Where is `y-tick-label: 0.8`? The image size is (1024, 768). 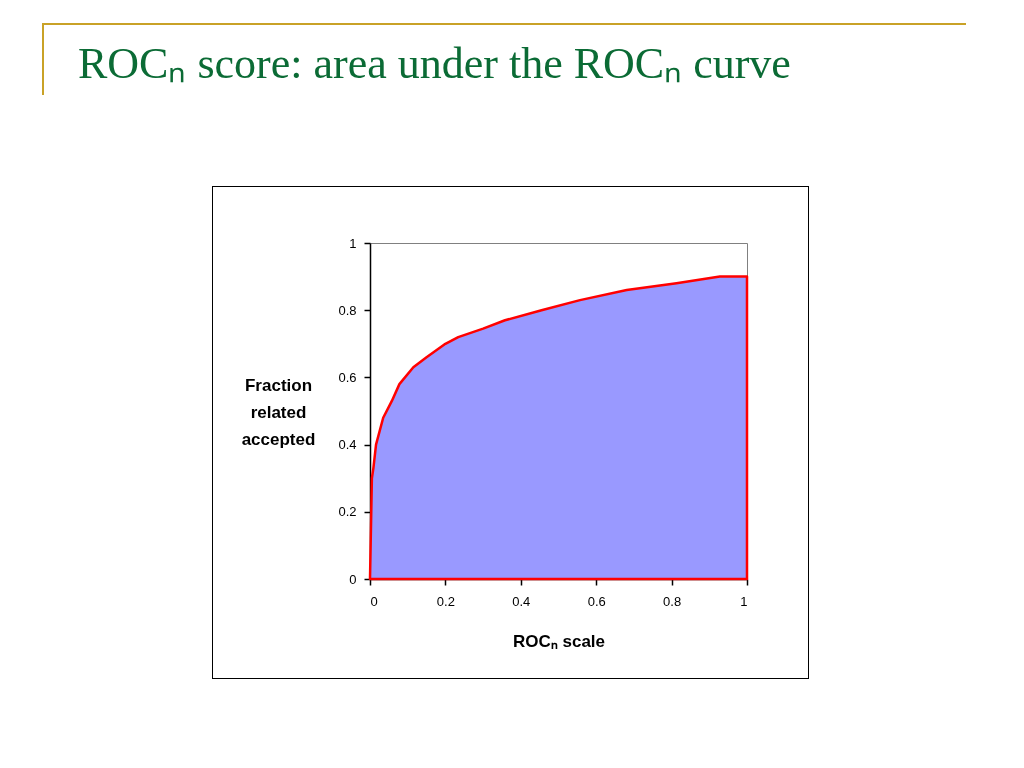 y-tick-label: 0.8 is located at coordinates (347, 310).